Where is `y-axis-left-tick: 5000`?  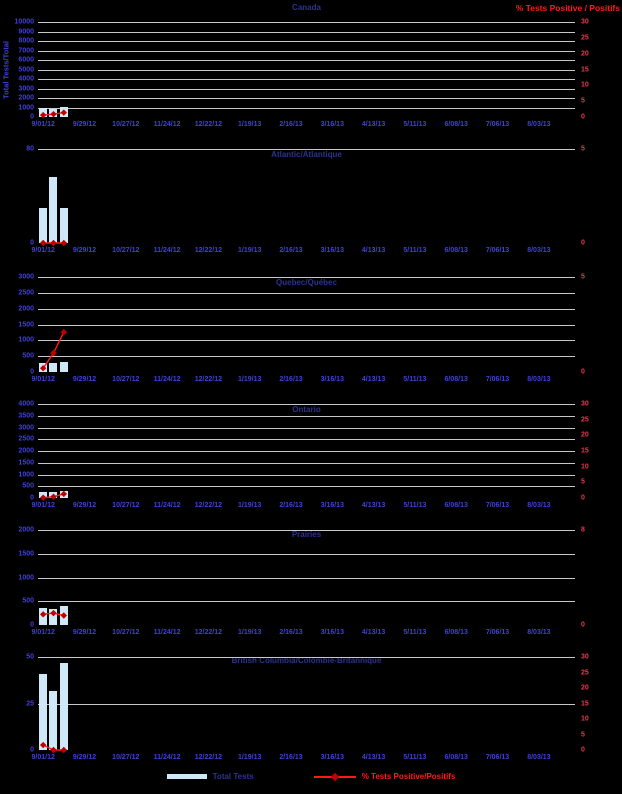
y-axis-left-tick: 5000 is located at coordinates (26, 69).